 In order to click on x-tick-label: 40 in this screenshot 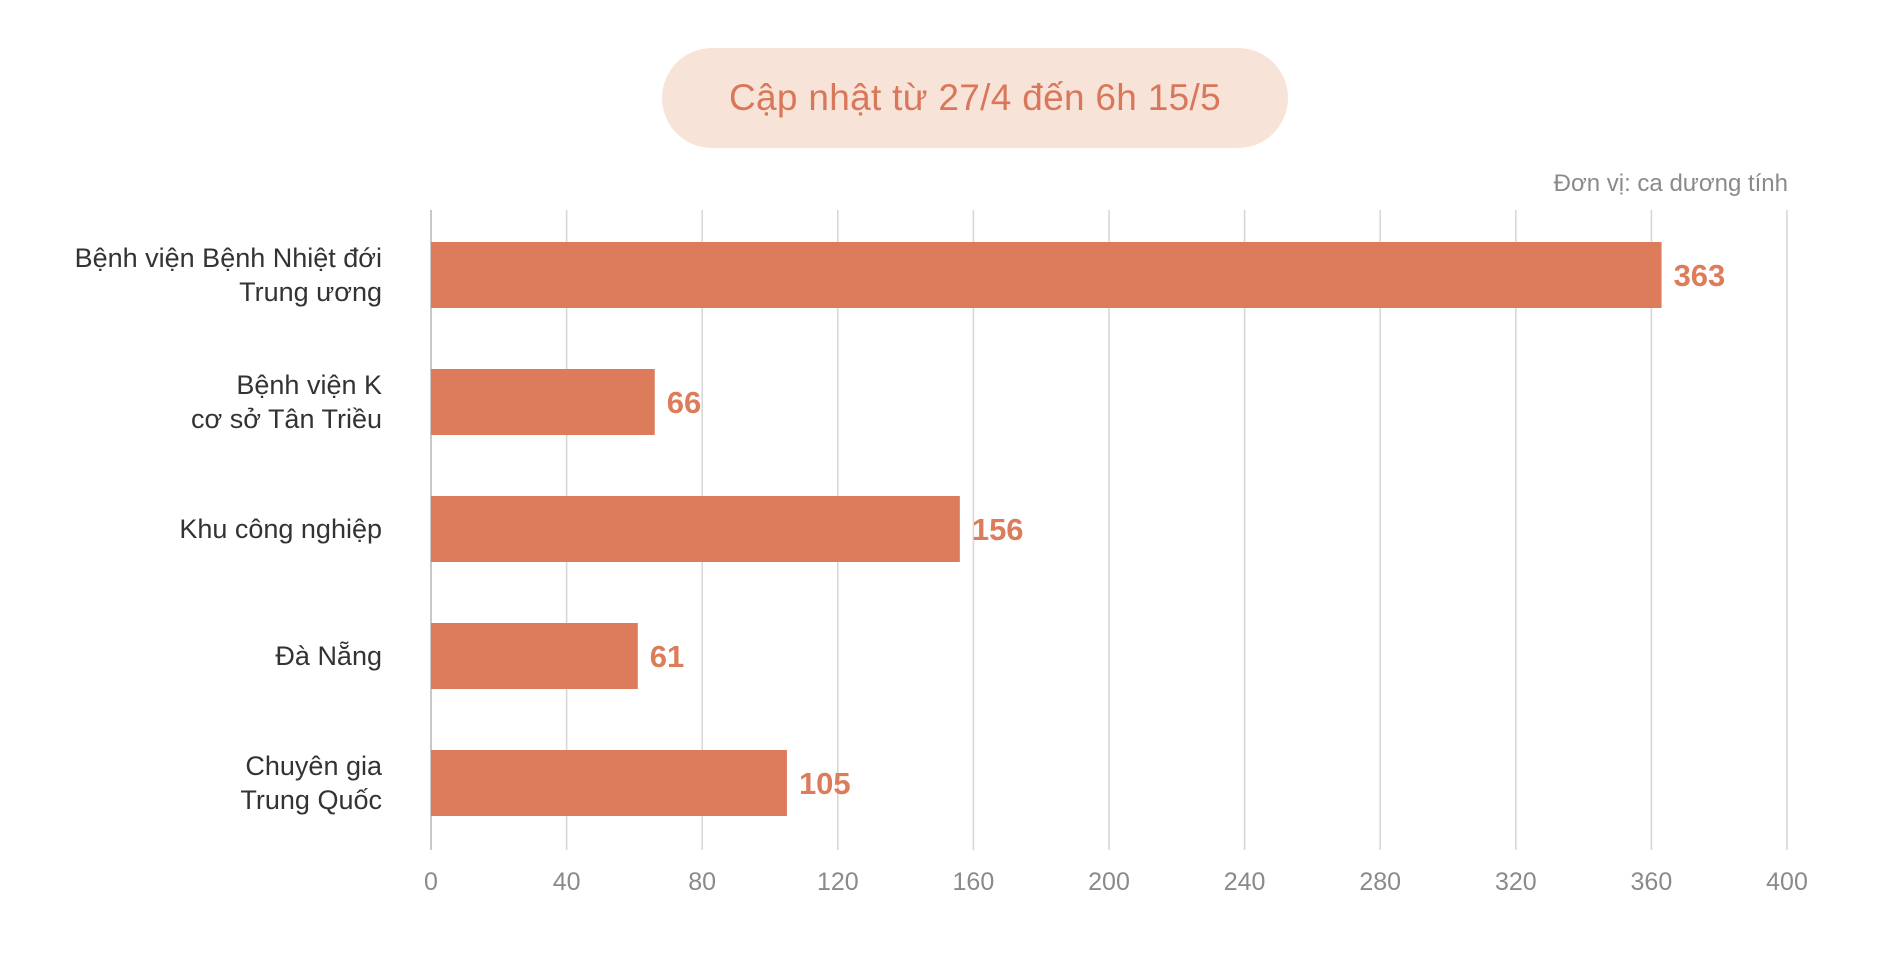, I will do `click(567, 882)`.